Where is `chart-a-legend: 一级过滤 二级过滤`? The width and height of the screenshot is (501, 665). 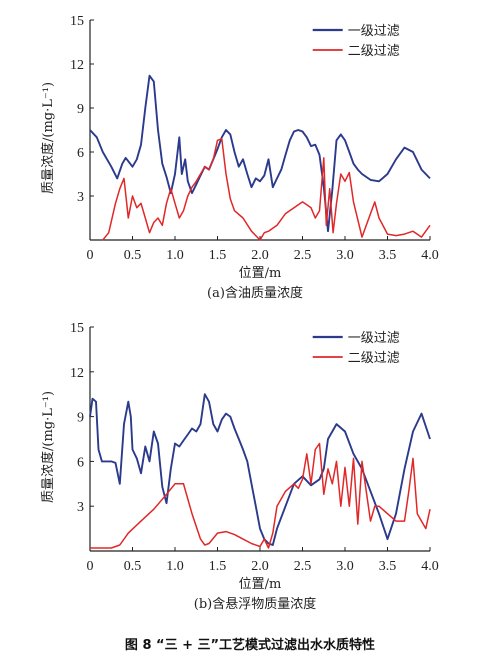 chart-a-legend: 一级过滤 二级过滤 is located at coordinates (356, 41).